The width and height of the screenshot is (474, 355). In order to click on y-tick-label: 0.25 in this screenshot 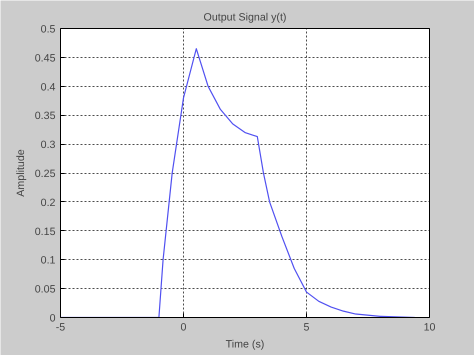, I will do `click(45, 174)`.